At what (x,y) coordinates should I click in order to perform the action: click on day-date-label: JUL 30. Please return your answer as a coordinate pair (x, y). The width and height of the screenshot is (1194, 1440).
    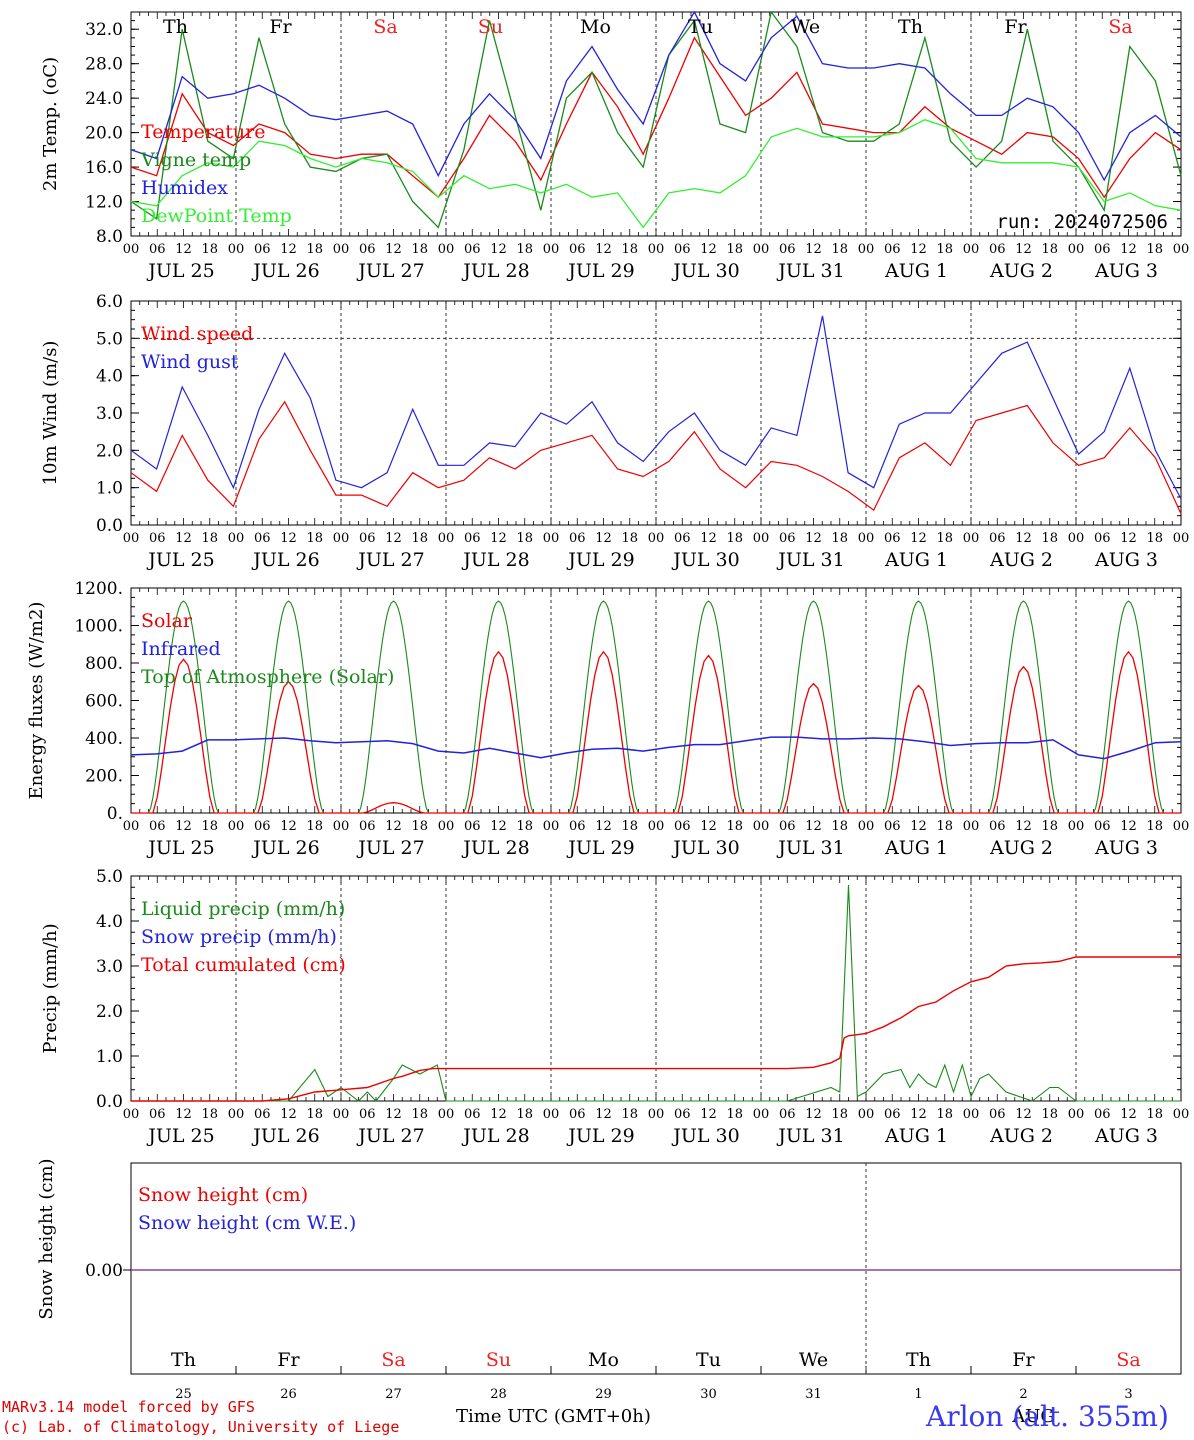
    Looking at the image, I should click on (705, 848).